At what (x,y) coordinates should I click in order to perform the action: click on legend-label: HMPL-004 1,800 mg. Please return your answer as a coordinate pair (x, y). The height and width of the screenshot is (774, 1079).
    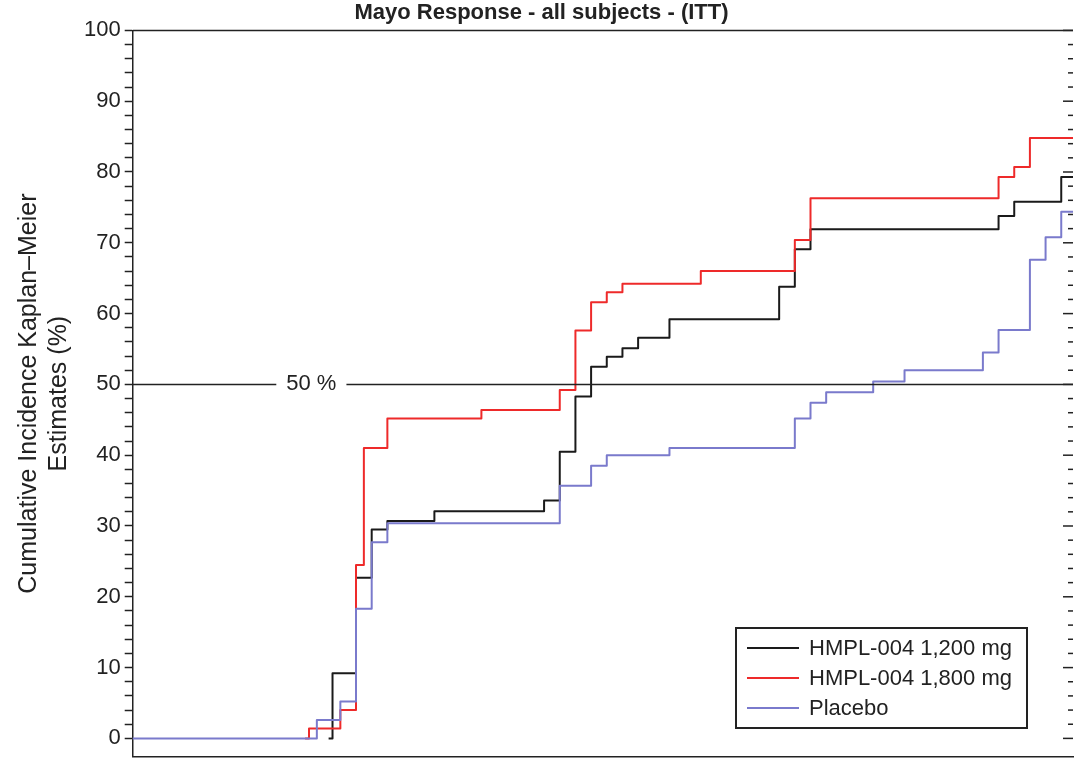
    Looking at the image, I should click on (910, 677).